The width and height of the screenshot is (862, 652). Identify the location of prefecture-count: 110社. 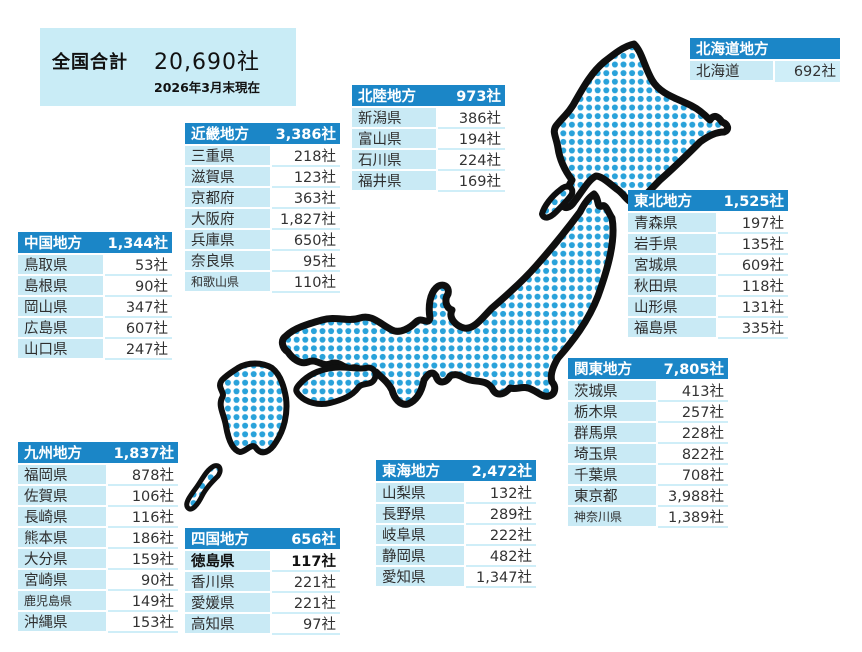
(306, 281).